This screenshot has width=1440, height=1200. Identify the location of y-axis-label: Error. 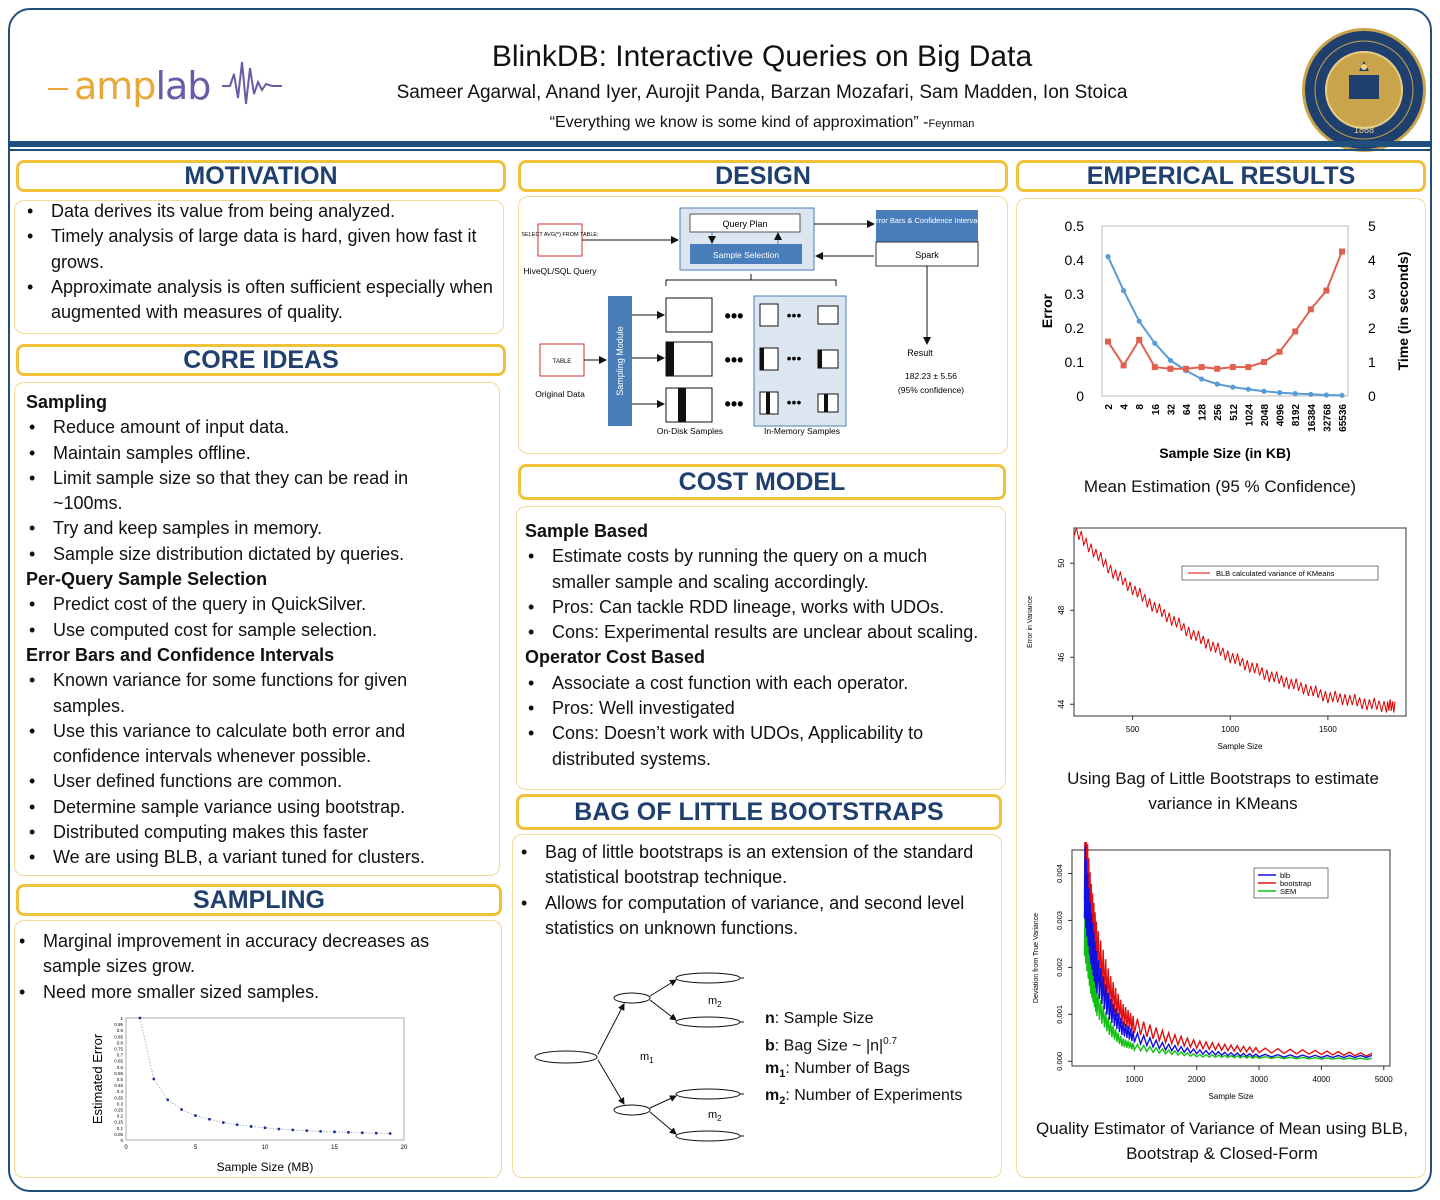
(1047, 310).